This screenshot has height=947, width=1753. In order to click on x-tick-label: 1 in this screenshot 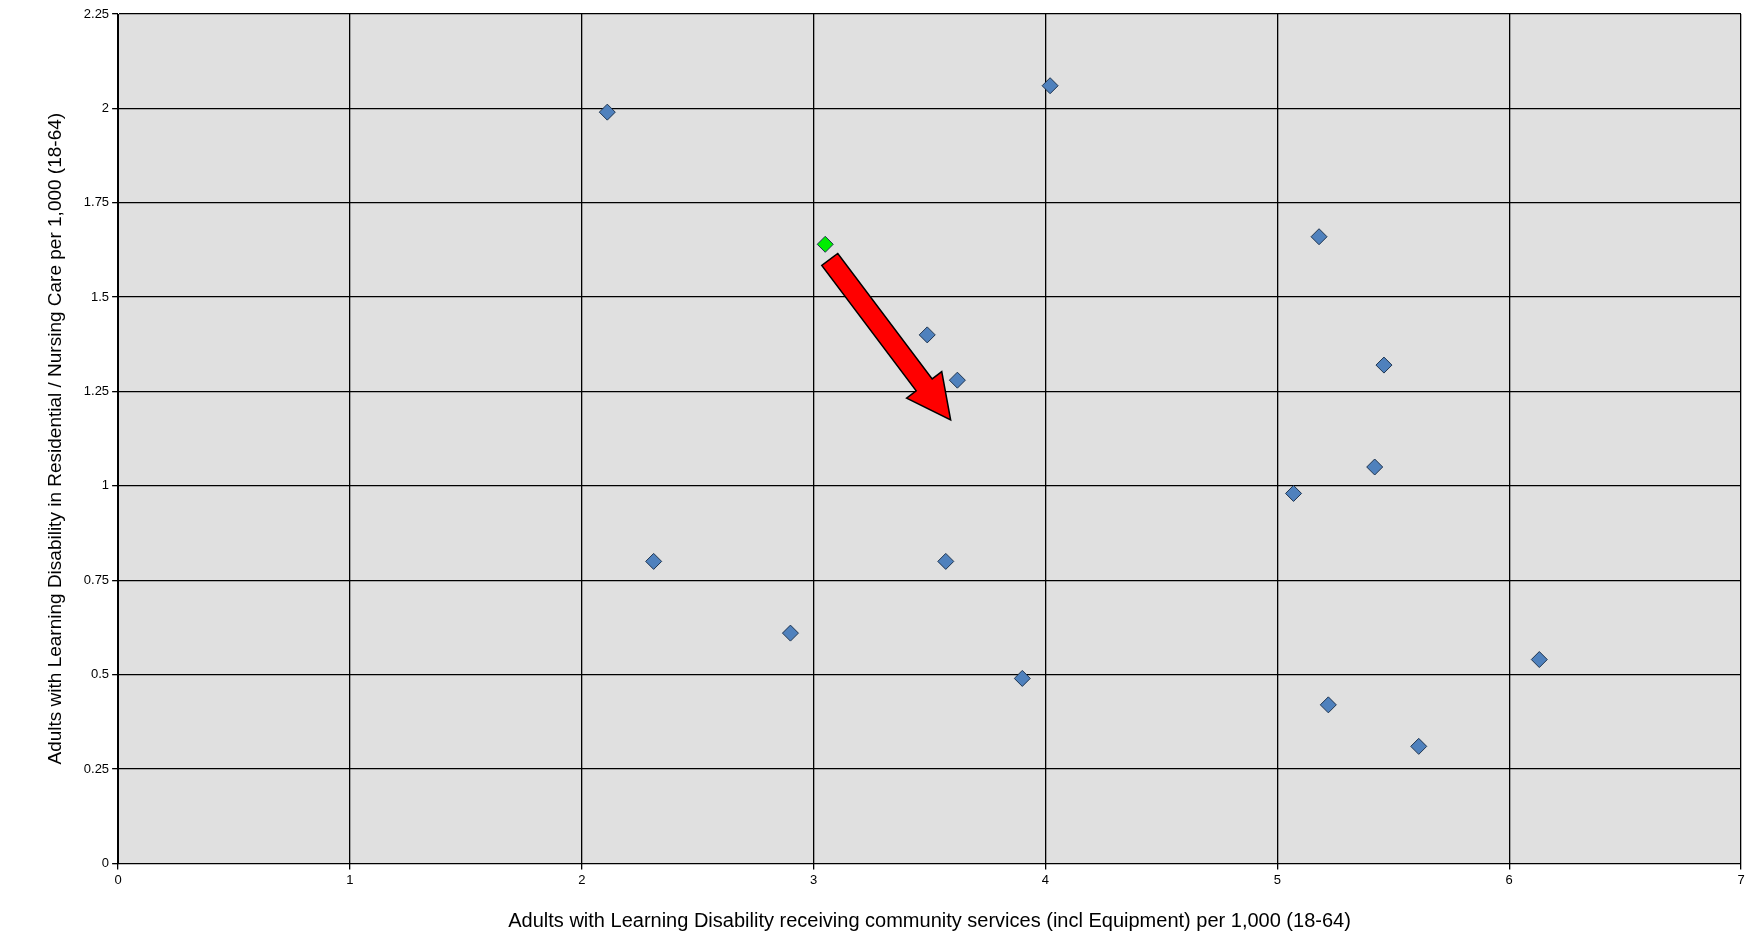, I will do `click(350, 879)`.